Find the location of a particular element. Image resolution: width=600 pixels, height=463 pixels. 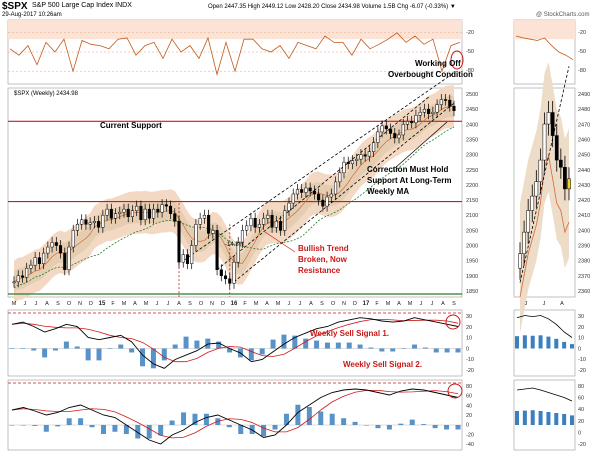

rsi-overbought-zone is located at coordinates (235, 30).